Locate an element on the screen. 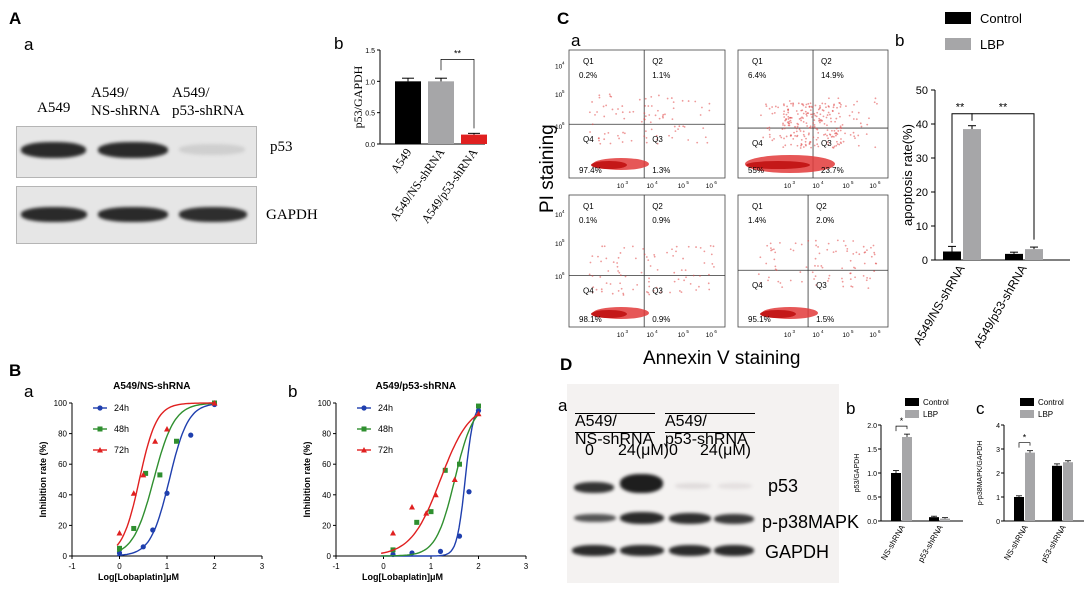 This screenshot has width=1084, height=595. dose-point-72h is located at coordinates (119, 533).